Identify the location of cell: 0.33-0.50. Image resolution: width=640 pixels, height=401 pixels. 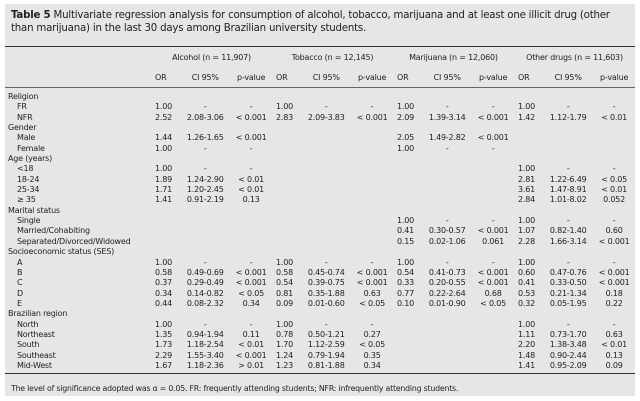
(568, 283).